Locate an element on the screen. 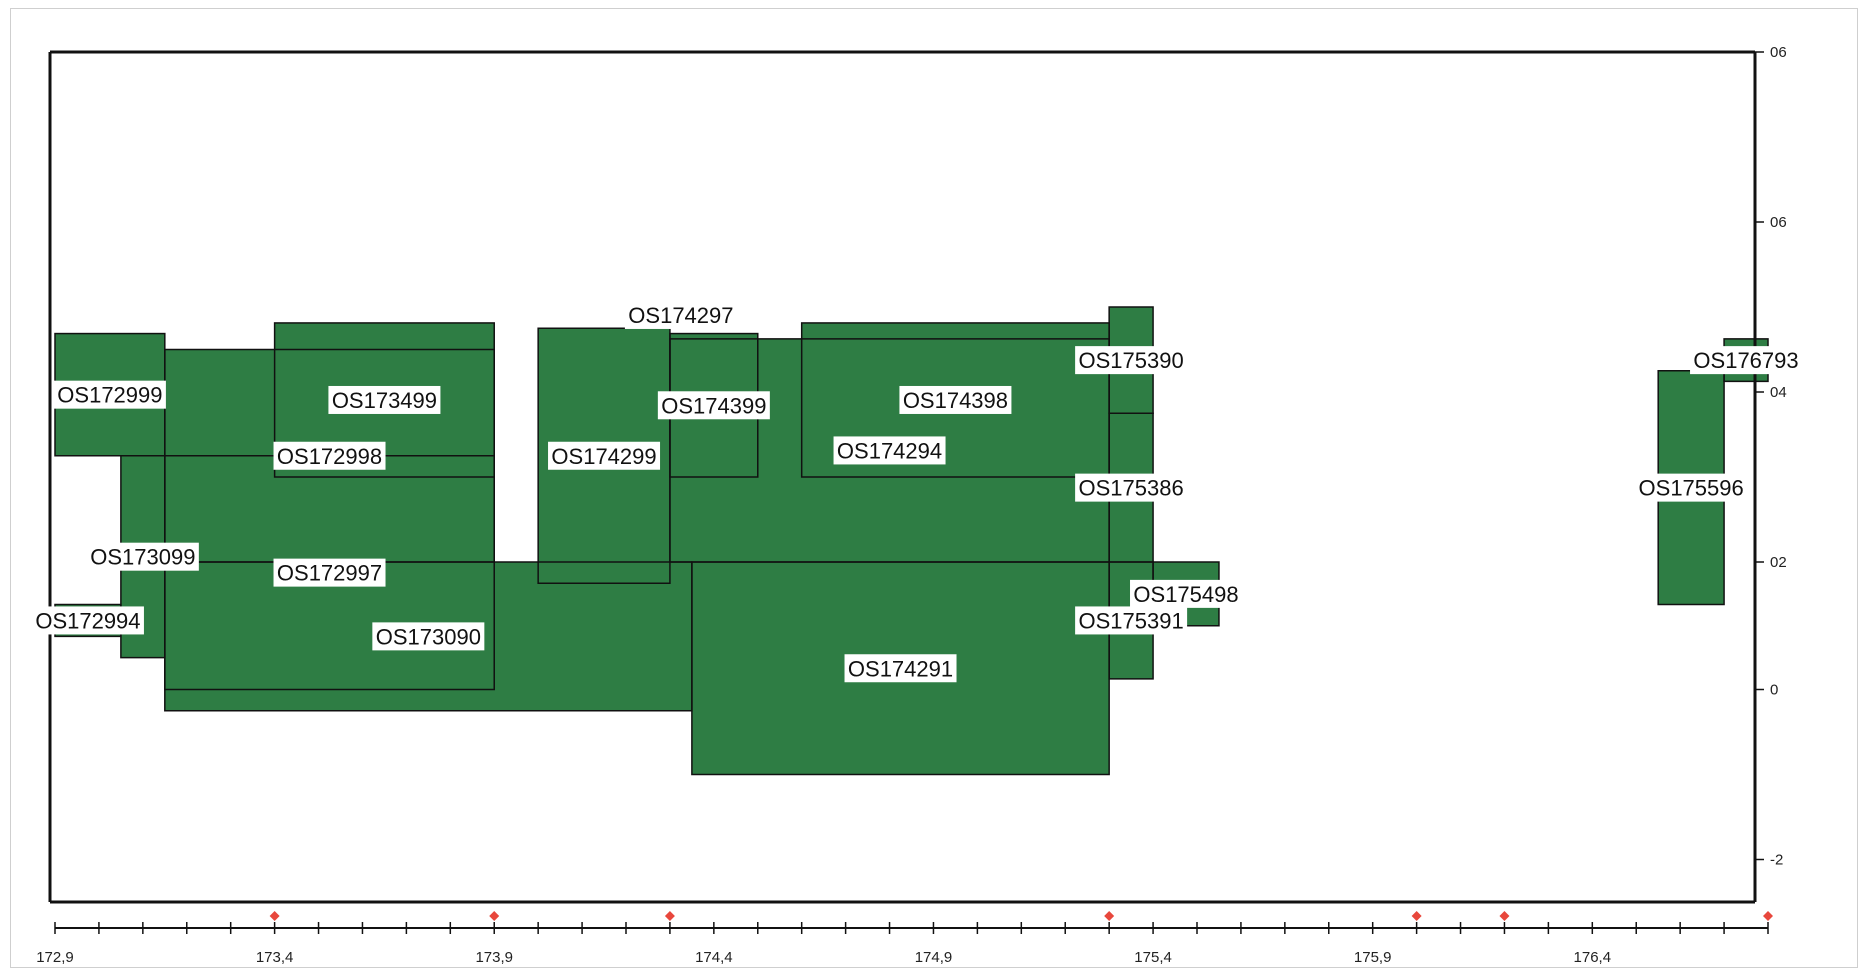  x-tick-label: 175,9 is located at coordinates (1373, 957).